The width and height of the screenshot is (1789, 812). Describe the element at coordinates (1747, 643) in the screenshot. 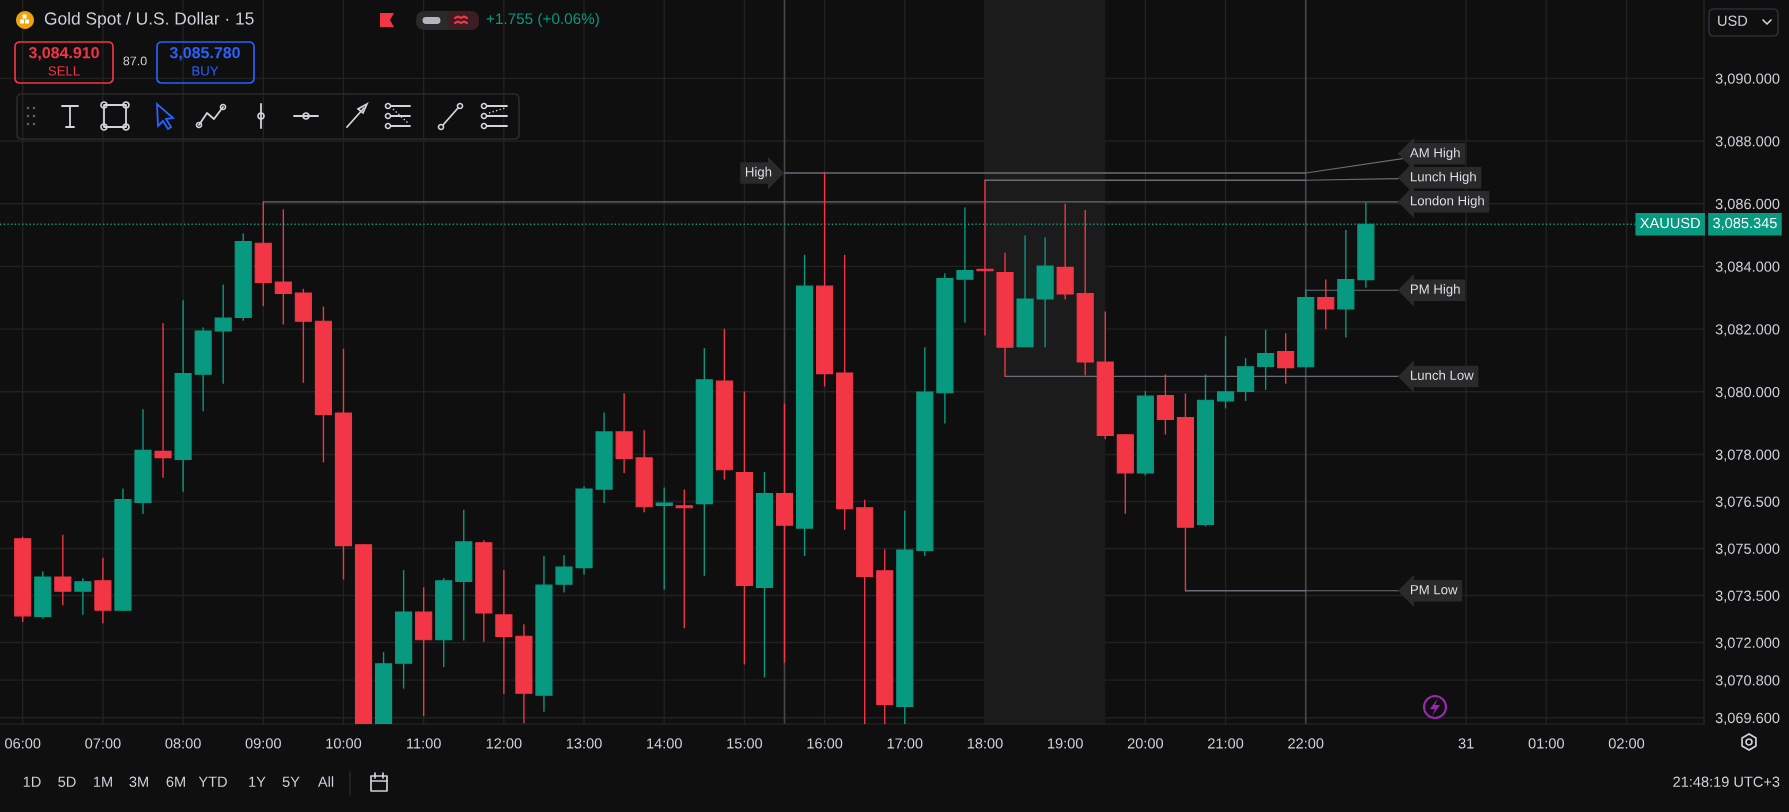

I see `y-tick-label: 3,072.000` at that location.